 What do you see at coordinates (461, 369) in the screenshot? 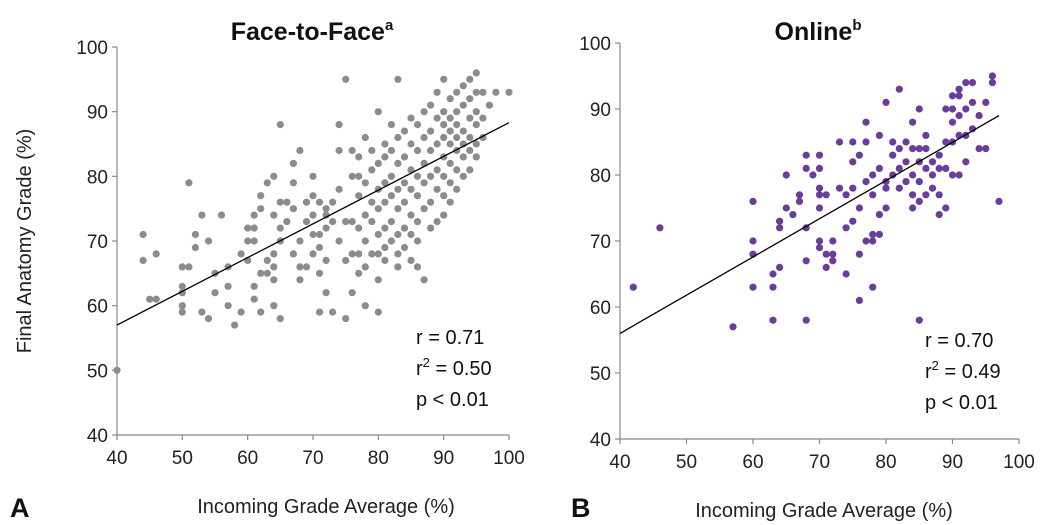
I see `panel-a-stat-r2-suffix: = 0.50` at bounding box center [461, 369].